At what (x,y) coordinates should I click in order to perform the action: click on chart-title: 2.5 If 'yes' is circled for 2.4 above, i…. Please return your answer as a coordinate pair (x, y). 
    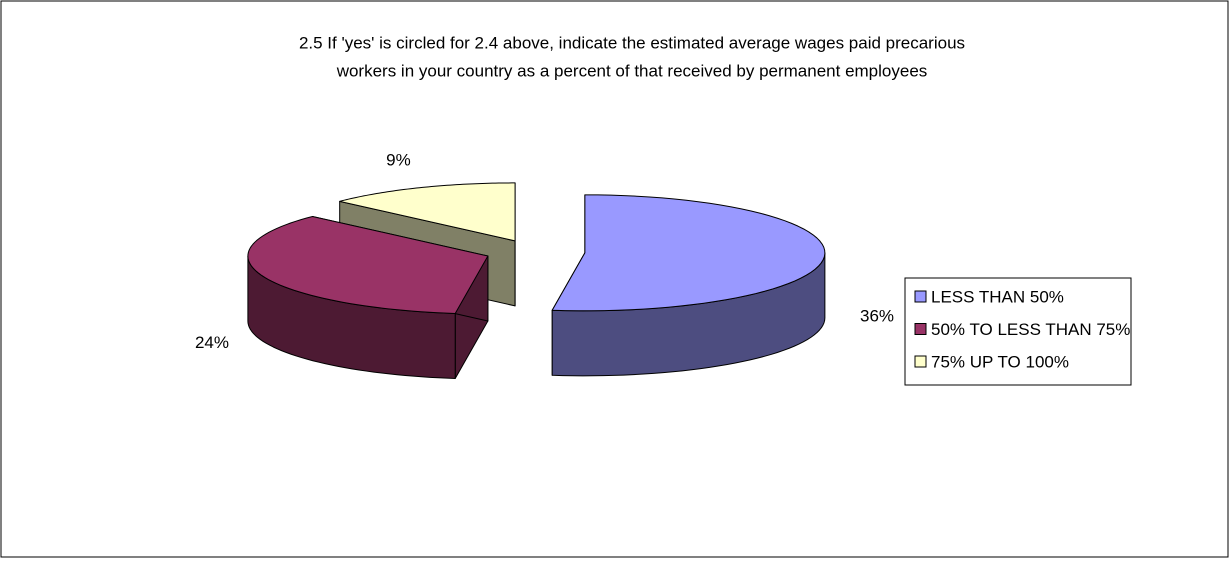
    Looking at the image, I should click on (632, 42).